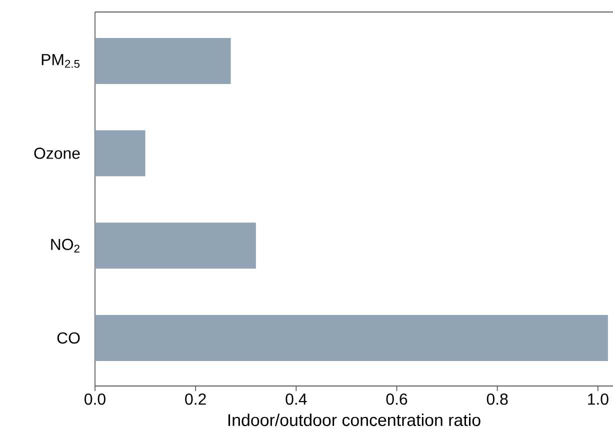  Describe the element at coordinates (296, 399) in the screenshot. I see `x-tick-label: 0.4` at that location.